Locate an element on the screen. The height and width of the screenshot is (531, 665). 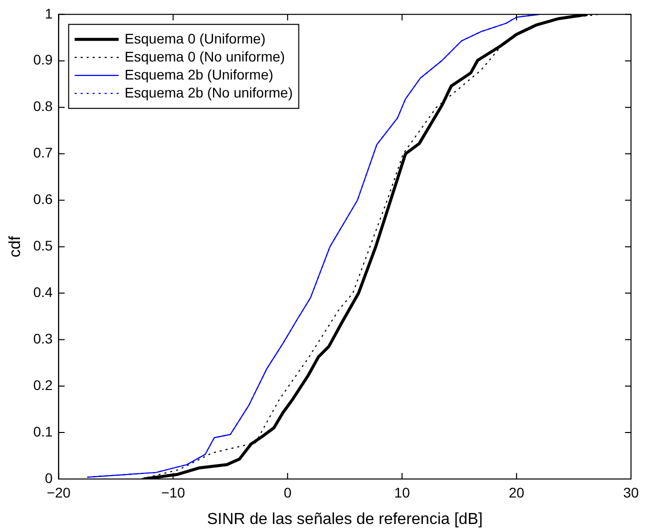
y-tick-label: 0.8 is located at coordinates (43, 106).